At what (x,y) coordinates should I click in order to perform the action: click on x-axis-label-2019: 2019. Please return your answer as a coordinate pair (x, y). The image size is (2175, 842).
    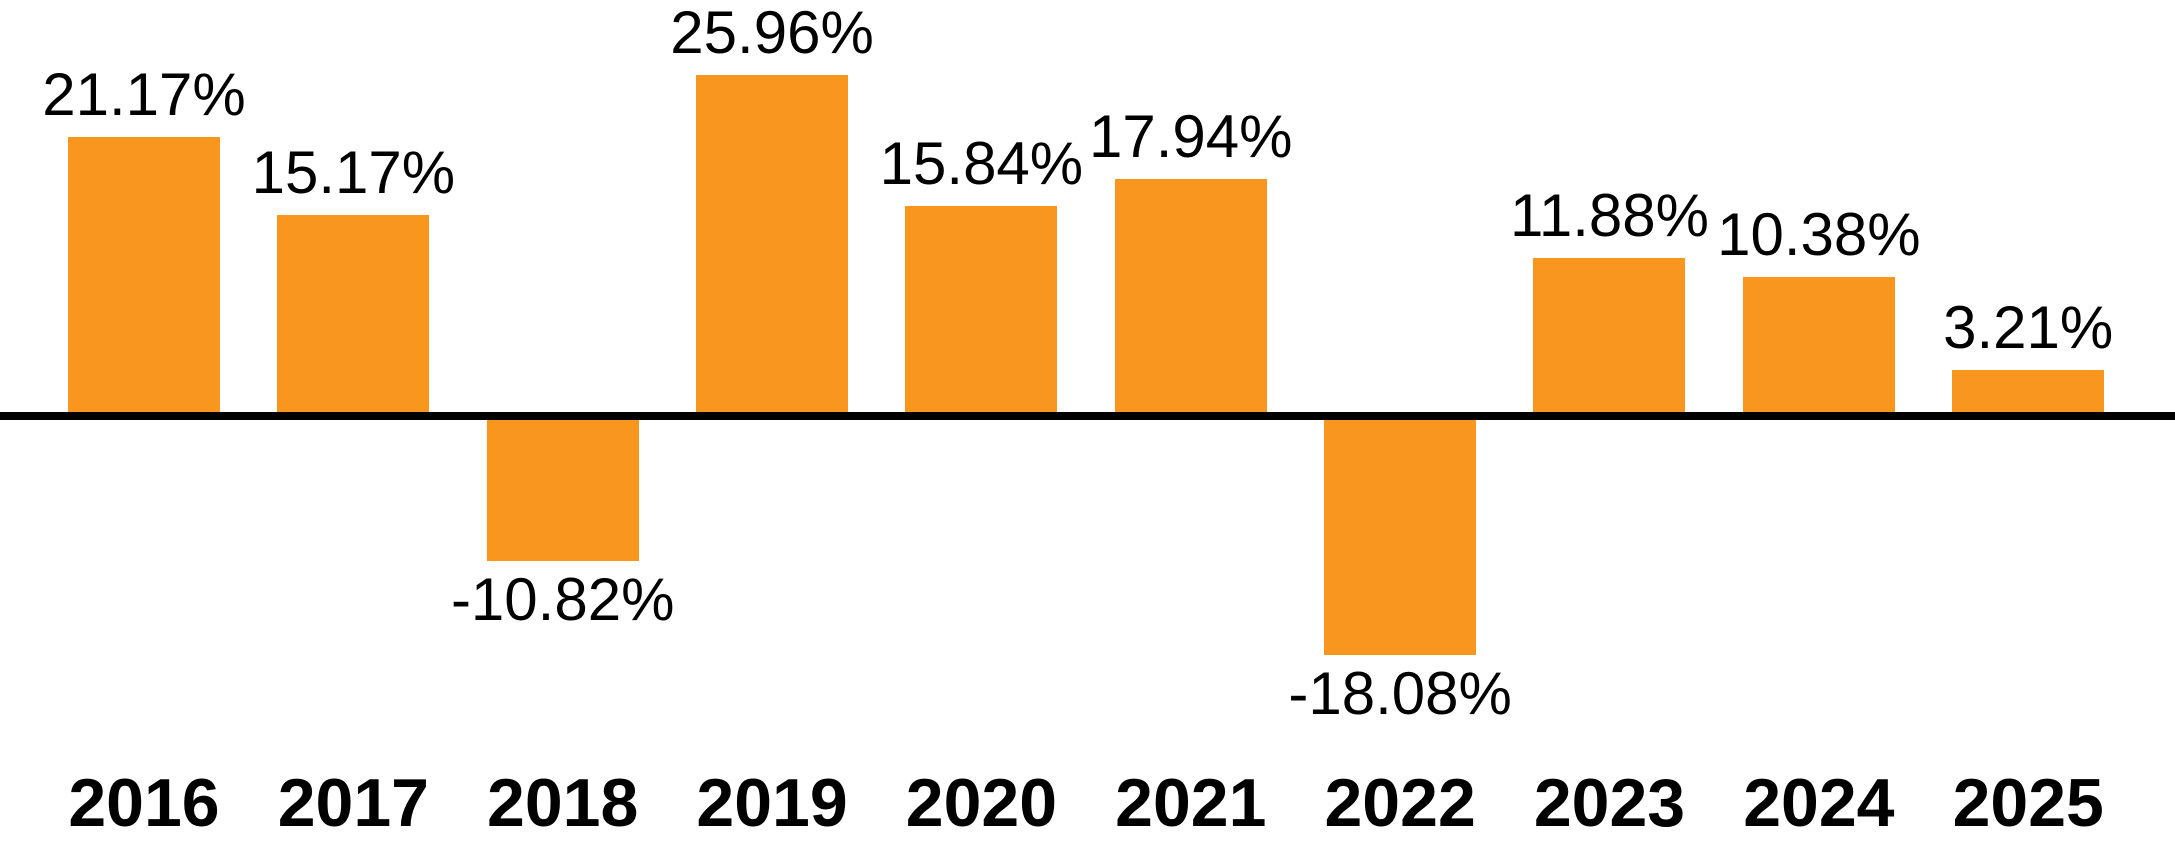
    Looking at the image, I should click on (772, 803).